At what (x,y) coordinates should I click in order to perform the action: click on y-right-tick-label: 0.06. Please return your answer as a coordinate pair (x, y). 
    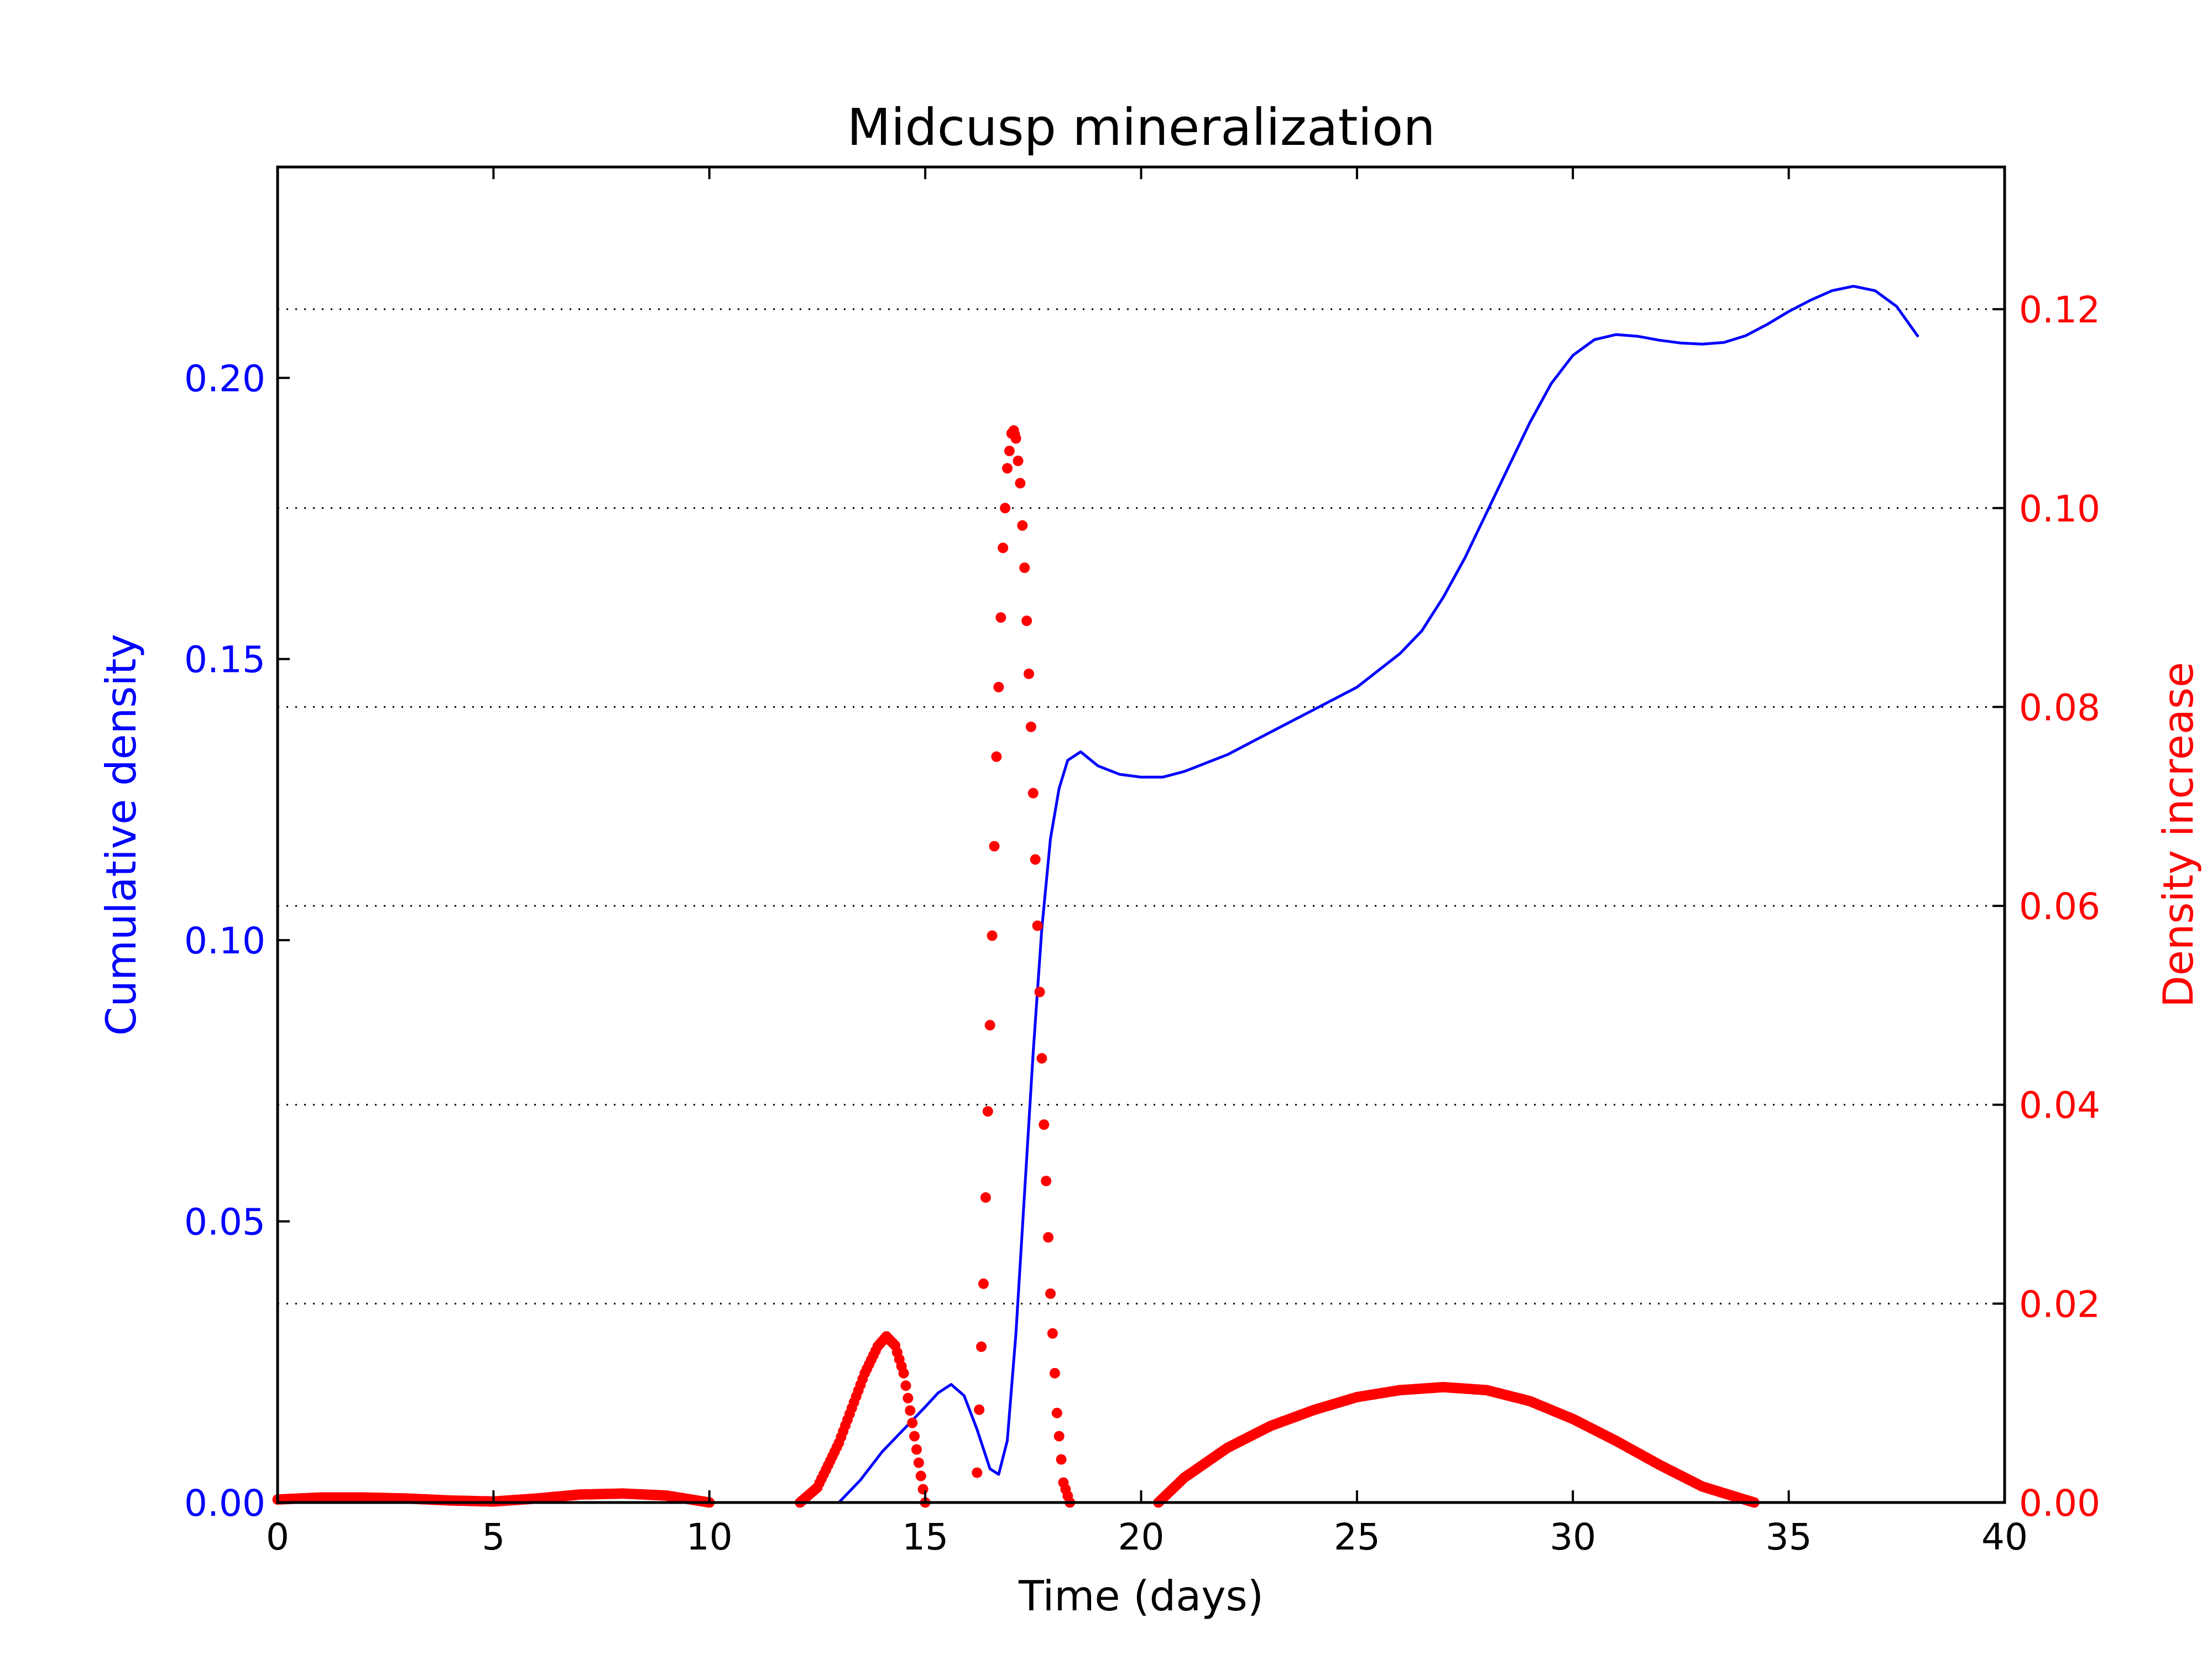
    Looking at the image, I should click on (2059, 907).